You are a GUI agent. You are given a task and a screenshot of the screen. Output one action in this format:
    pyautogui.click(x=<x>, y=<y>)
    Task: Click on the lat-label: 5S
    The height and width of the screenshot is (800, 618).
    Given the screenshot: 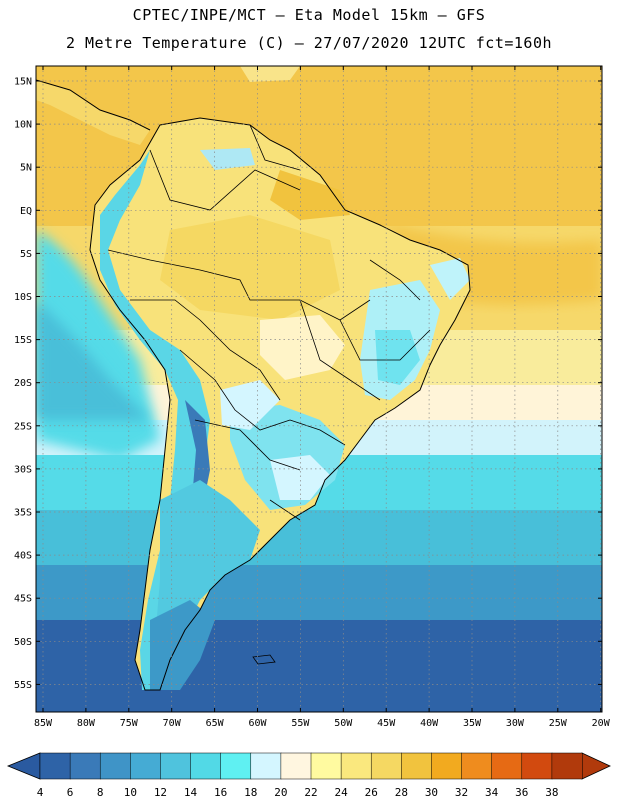 What is the action you would take?
    pyautogui.click(x=26, y=254)
    